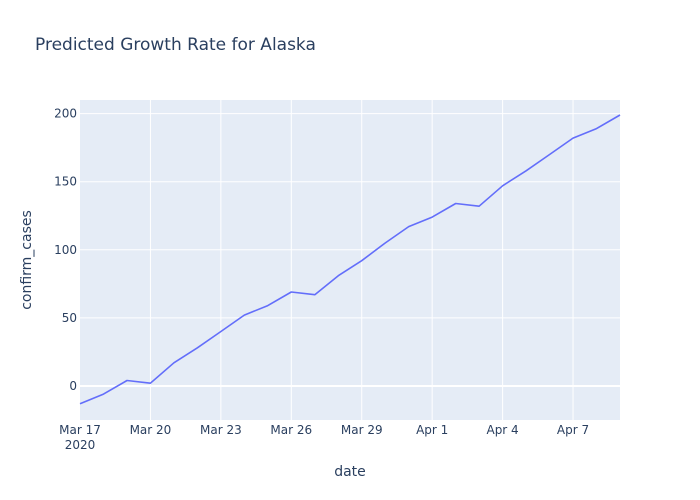  What do you see at coordinates (573, 430) in the screenshot?
I see `x-tick-label: Apr 7` at bounding box center [573, 430].